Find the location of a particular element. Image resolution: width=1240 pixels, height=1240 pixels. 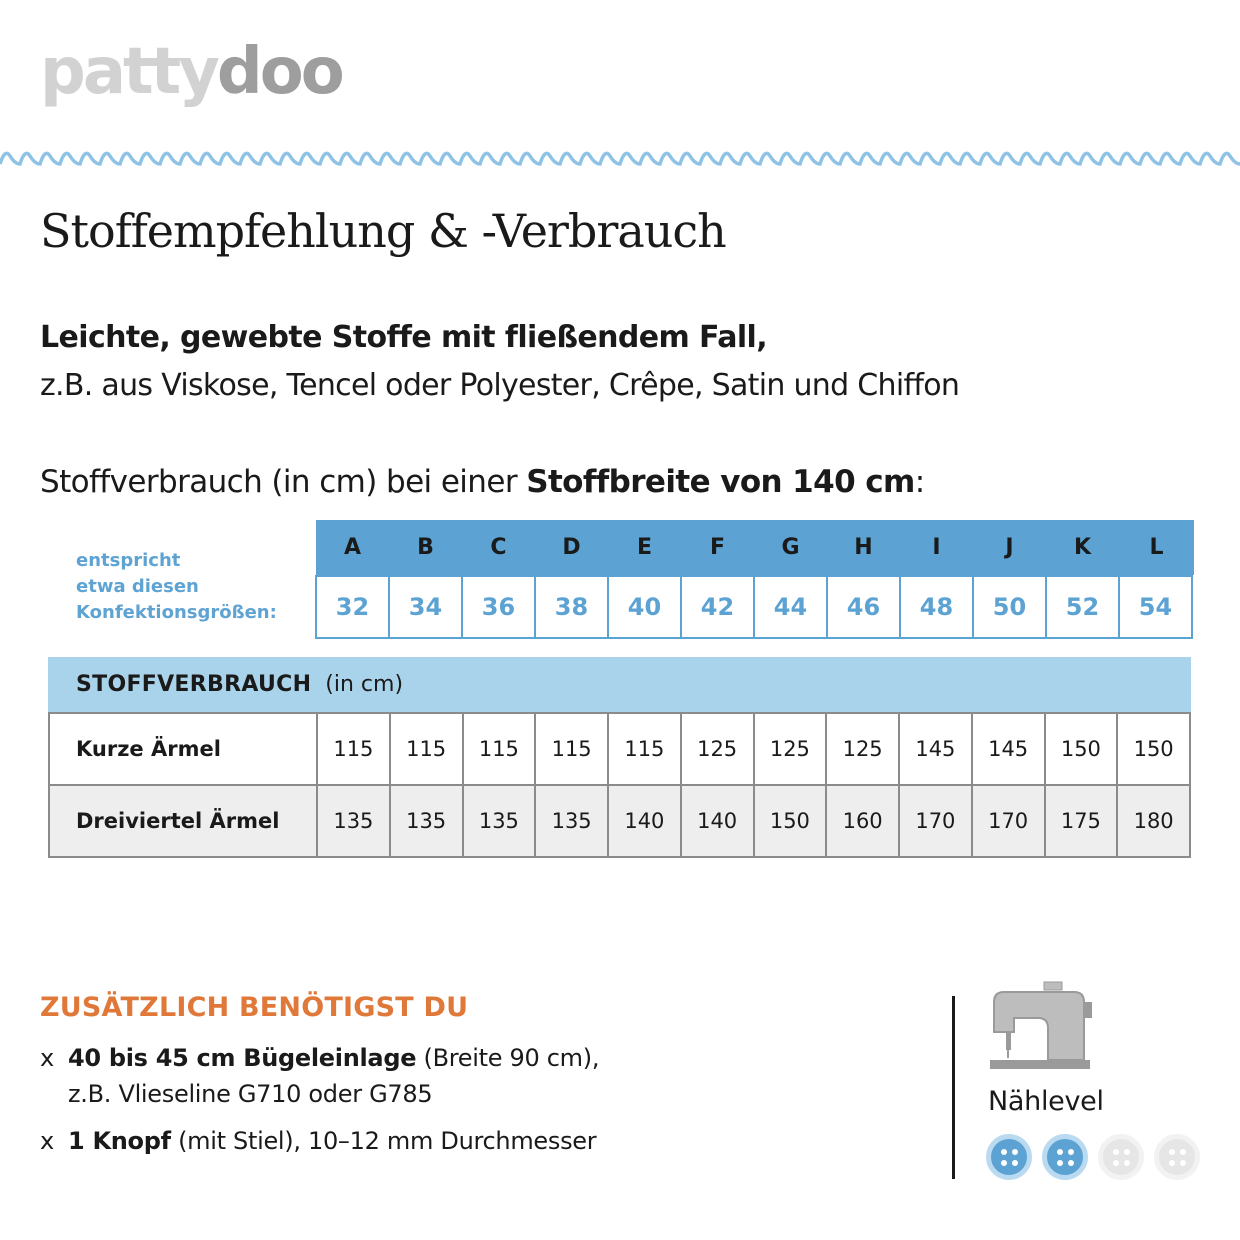

additional-item-bold: 40 bis 45 cm Bügeleinlage is located at coordinates (242, 1058).